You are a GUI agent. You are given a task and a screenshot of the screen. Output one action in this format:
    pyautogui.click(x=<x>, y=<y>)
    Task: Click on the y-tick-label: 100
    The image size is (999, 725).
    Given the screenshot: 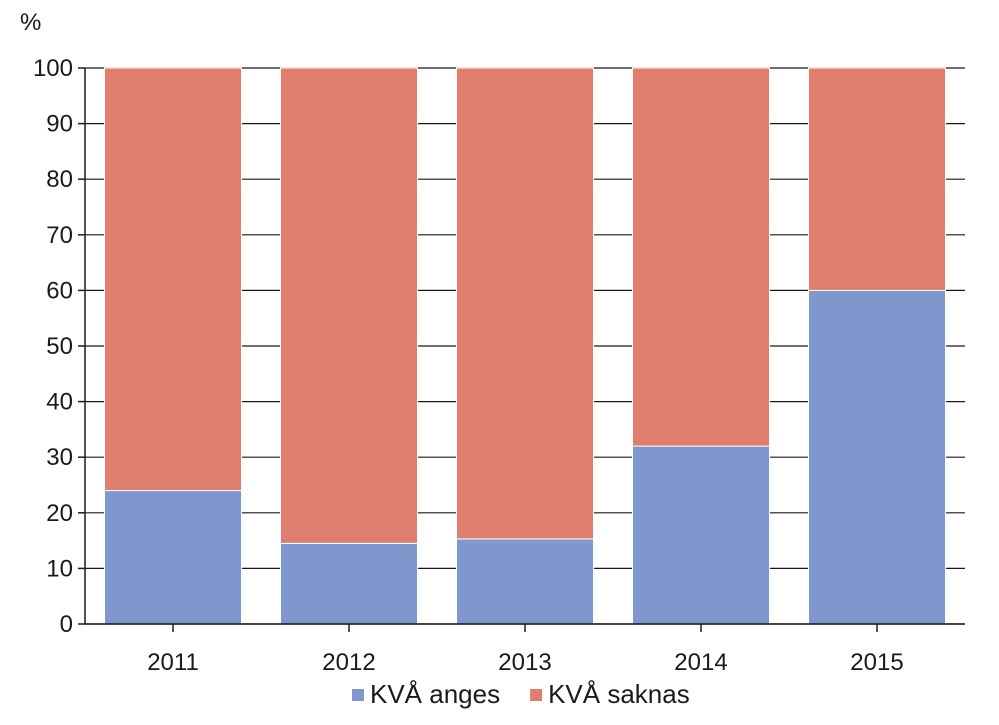 What is the action you would take?
    pyautogui.click(x=53, y=68)
    